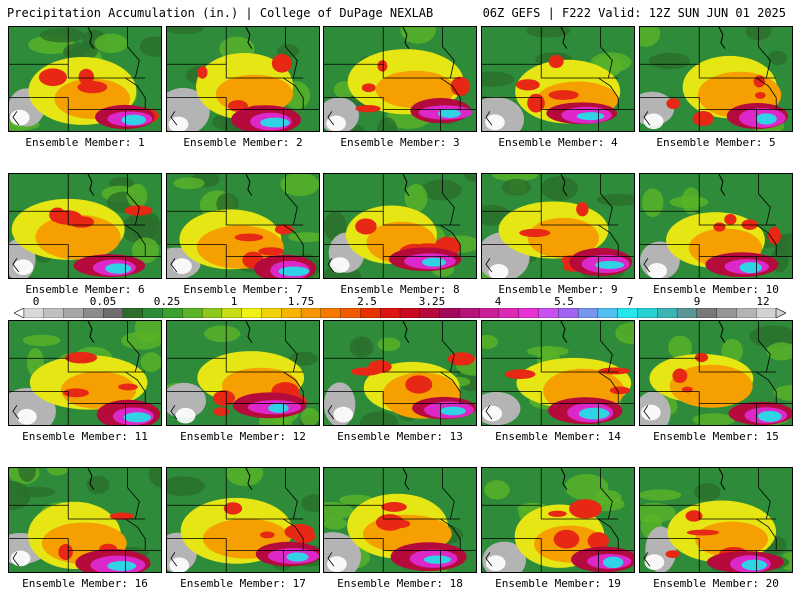 The image size is (800, 600). Describe the element at coordinates (564, 301) in the screenshot. I see `colorbar-tick-label: 5.5` at that location.